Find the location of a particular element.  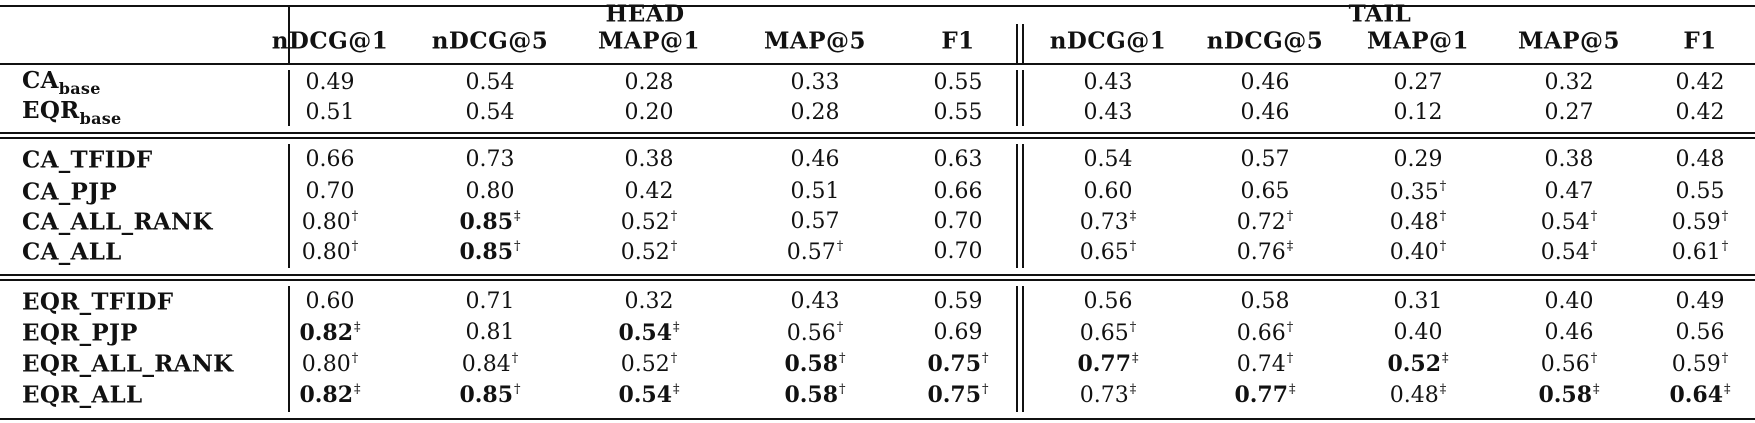

cell-value: 0.42 is located at coordinates (649, 191).